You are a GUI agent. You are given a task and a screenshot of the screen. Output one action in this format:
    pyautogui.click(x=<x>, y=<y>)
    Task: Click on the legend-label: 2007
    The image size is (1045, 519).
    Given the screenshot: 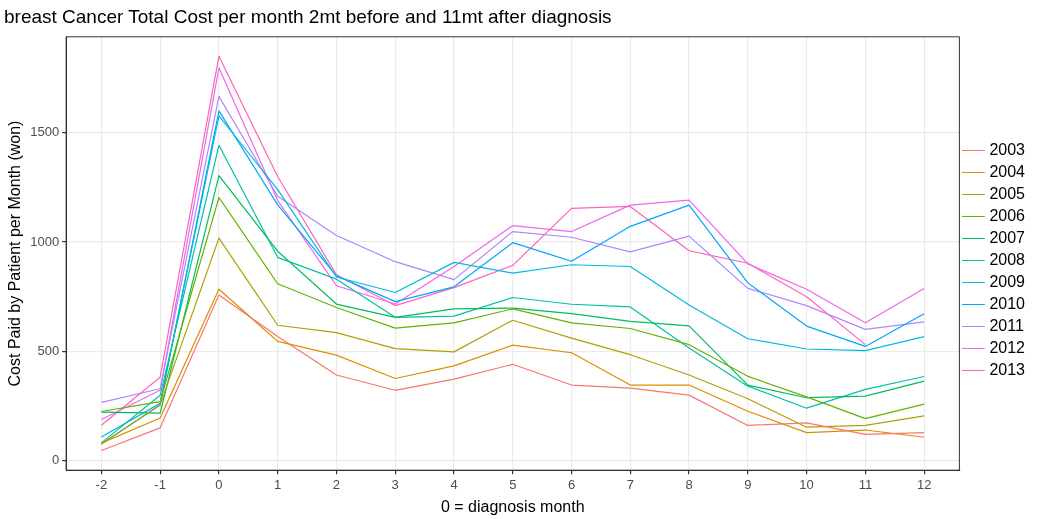 What is the action you would take?
    pyautogui.click(x=1007, y=237)
    